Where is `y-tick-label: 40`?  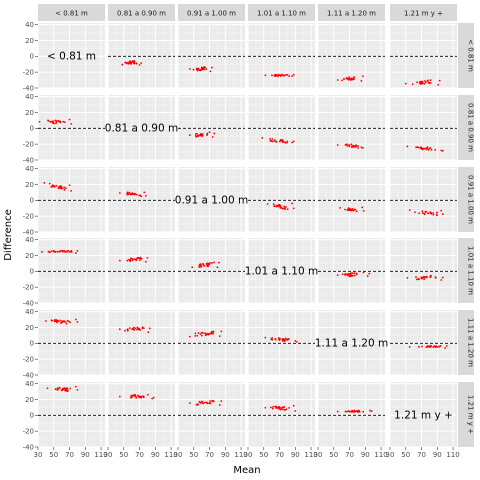
y-tick-label: 40 is located at coordinates (29, 240).